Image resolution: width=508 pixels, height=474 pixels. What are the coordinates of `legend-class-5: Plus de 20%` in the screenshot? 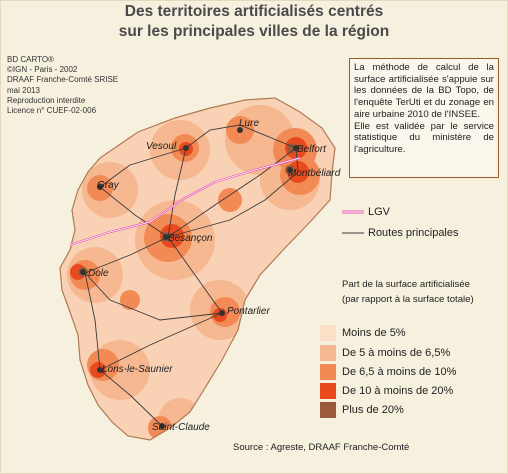 It's located at (362, 410).